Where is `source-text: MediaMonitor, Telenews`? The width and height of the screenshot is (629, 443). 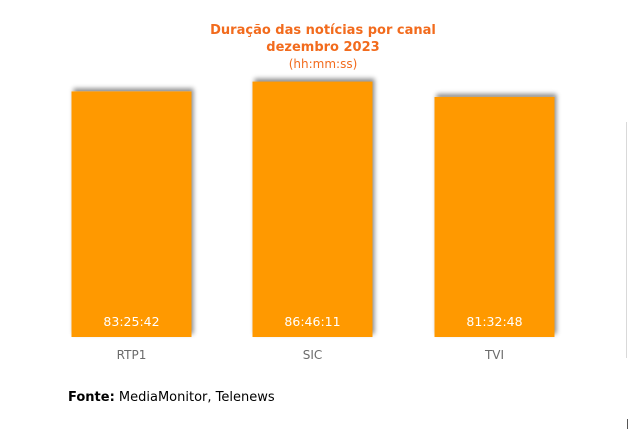
source-text: MediaMonitor, Telenews is located at coordinates (196, 397).